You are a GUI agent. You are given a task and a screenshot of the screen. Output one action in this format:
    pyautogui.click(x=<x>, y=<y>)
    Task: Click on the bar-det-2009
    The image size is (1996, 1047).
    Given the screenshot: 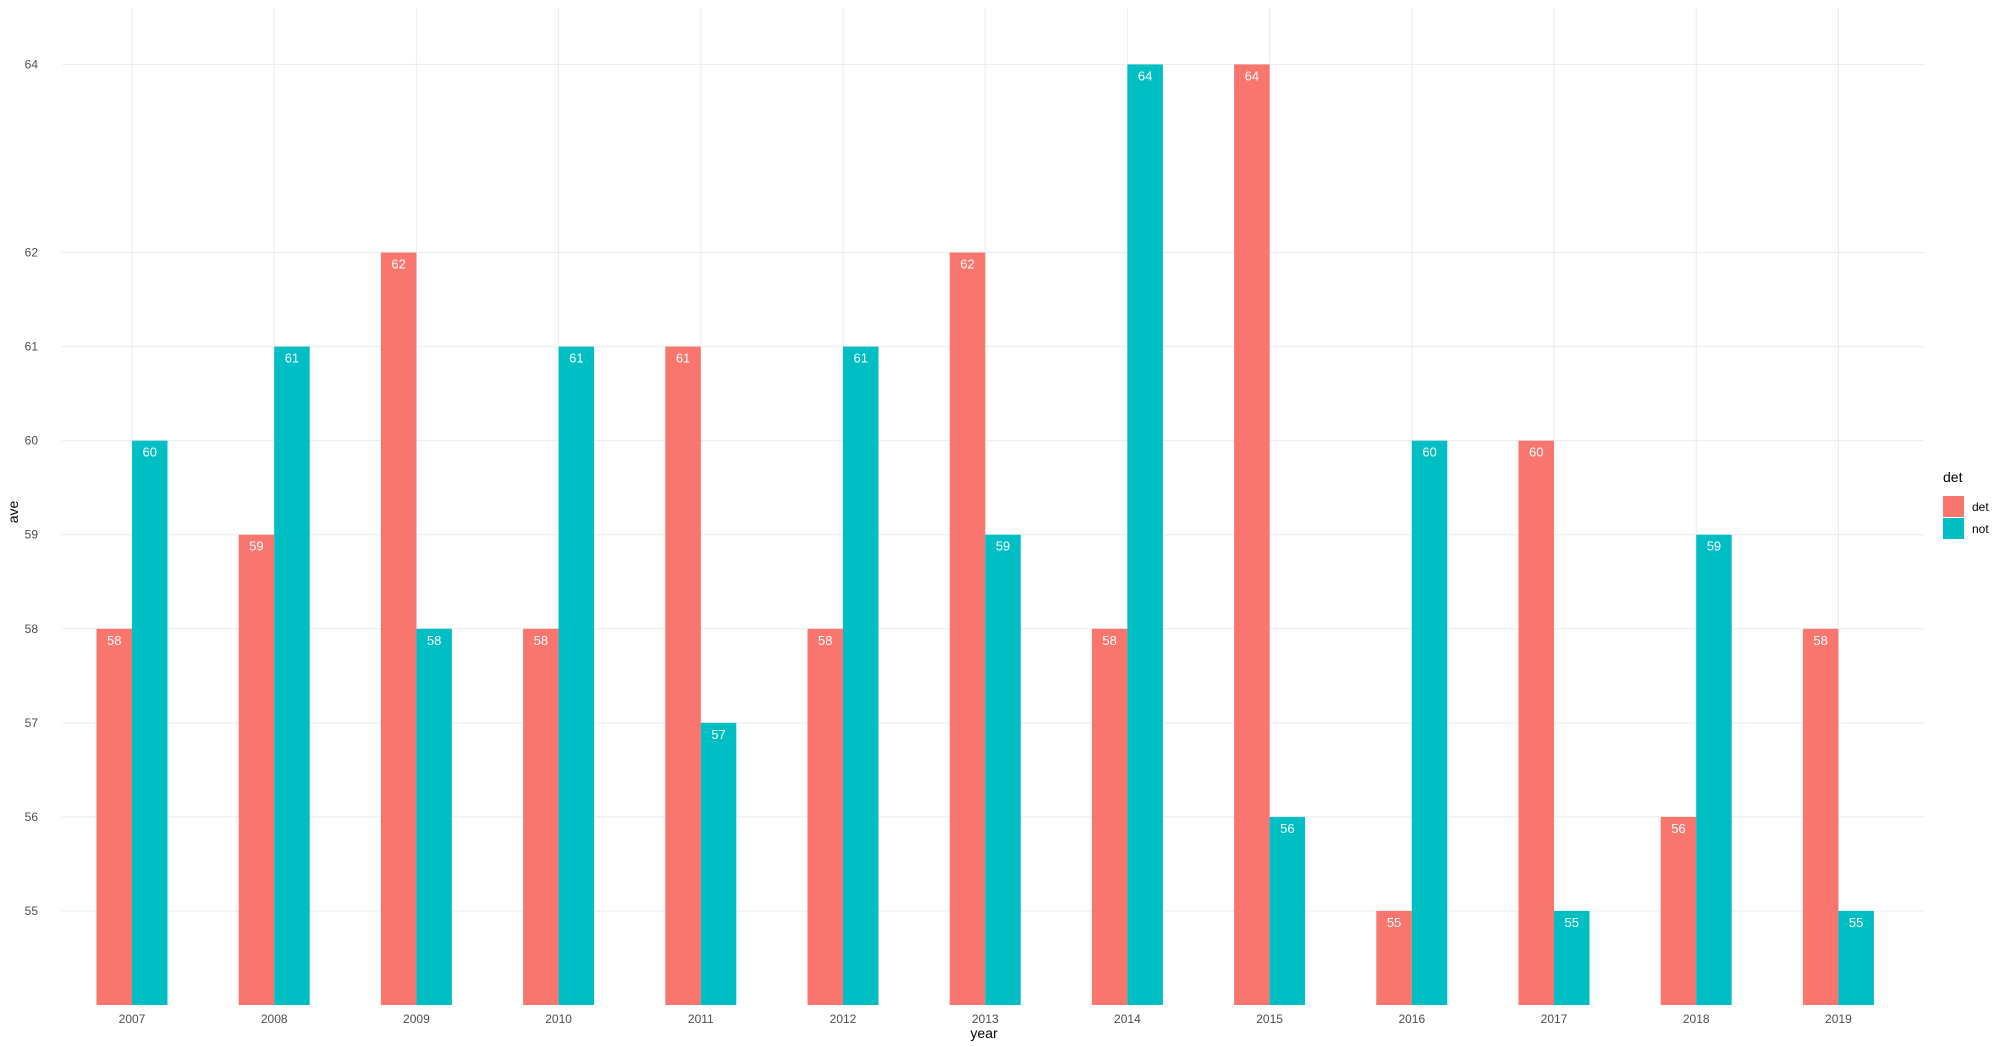 What is the action you would take?
    pyautogui.click(x=398, y=628)
    